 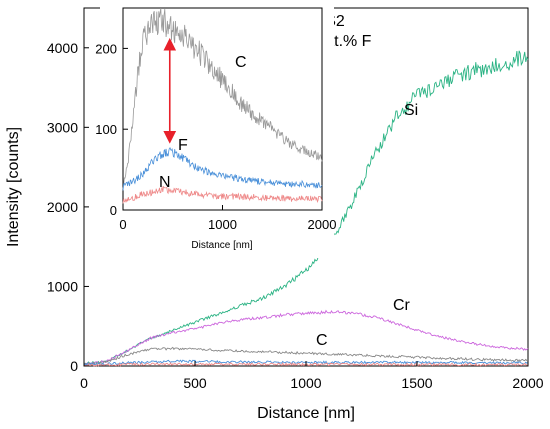 What do you see at coordinates (195, 383) in the screenshot?
I see `main-x-tick-label: 500` at bounding box center [195, 383].